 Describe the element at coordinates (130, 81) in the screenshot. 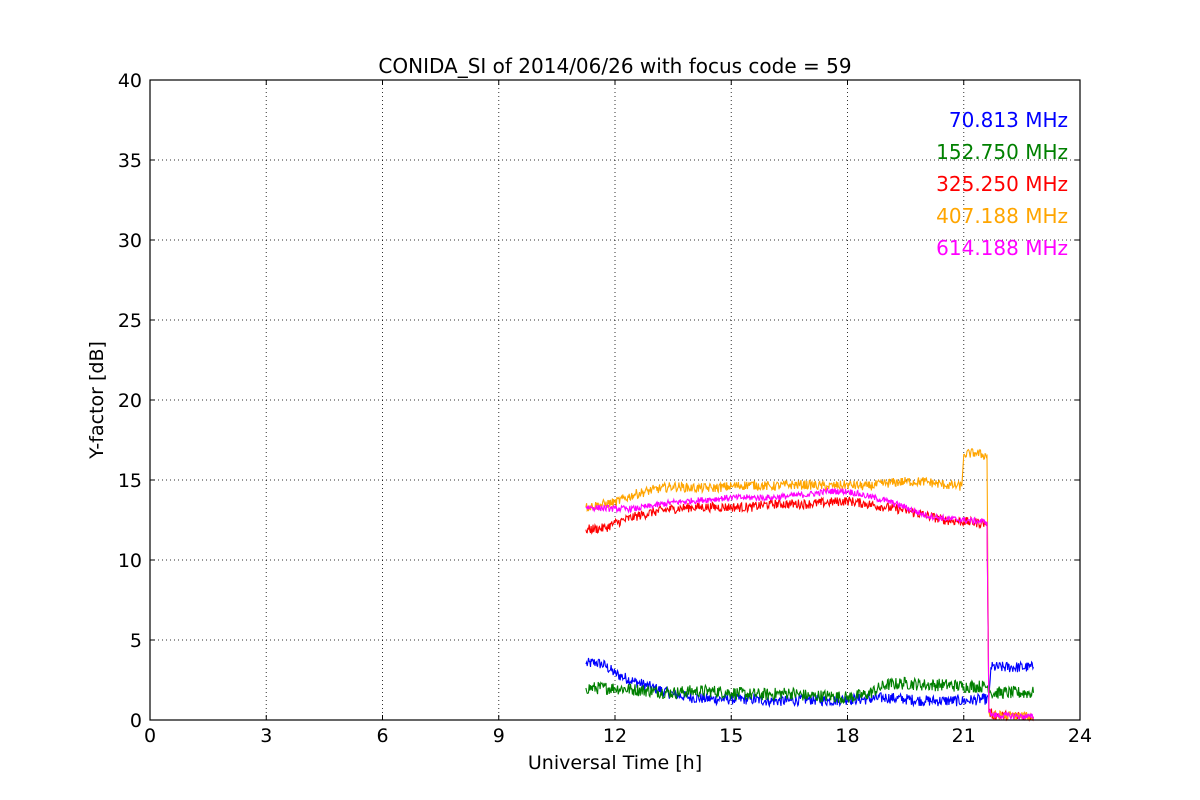

I see `y-tick-label: 40` at that location.